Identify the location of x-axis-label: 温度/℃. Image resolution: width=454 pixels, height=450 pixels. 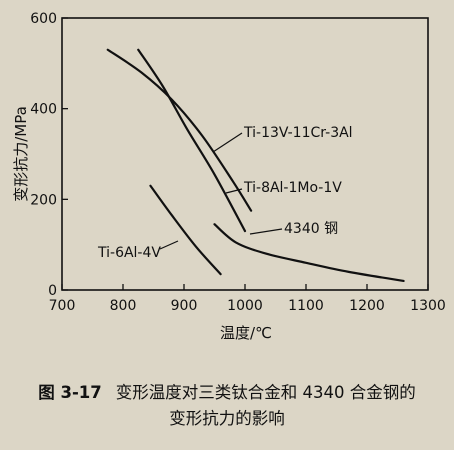
(246, 333).